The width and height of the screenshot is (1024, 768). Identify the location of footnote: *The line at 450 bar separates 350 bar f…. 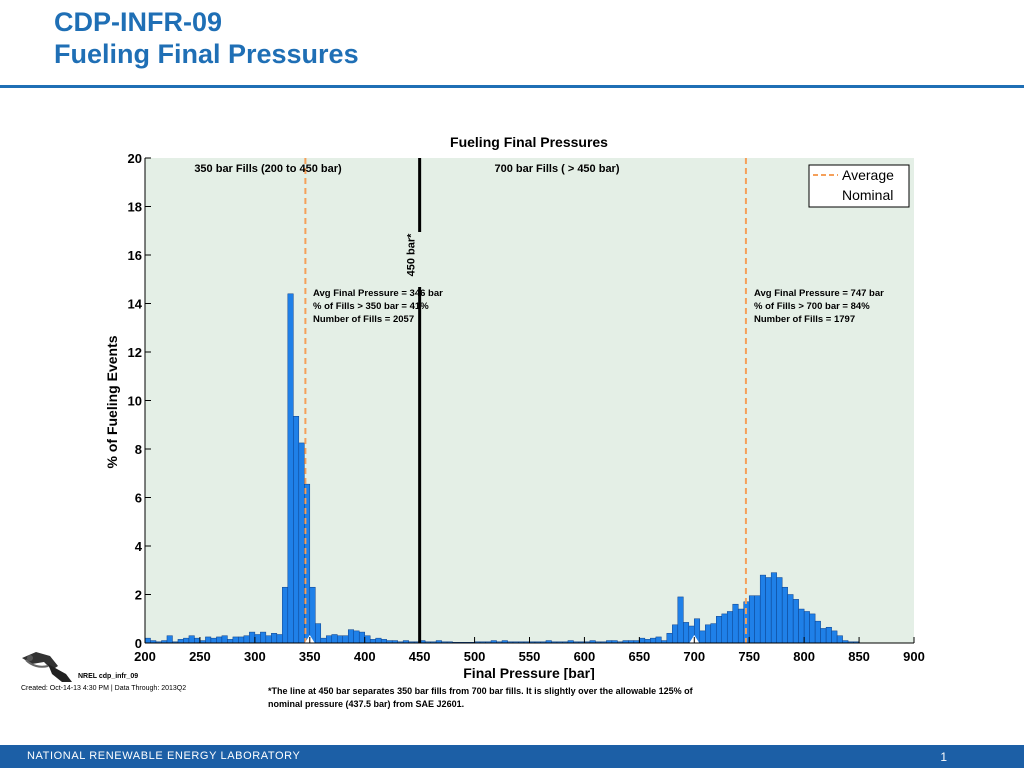
(480, 697).